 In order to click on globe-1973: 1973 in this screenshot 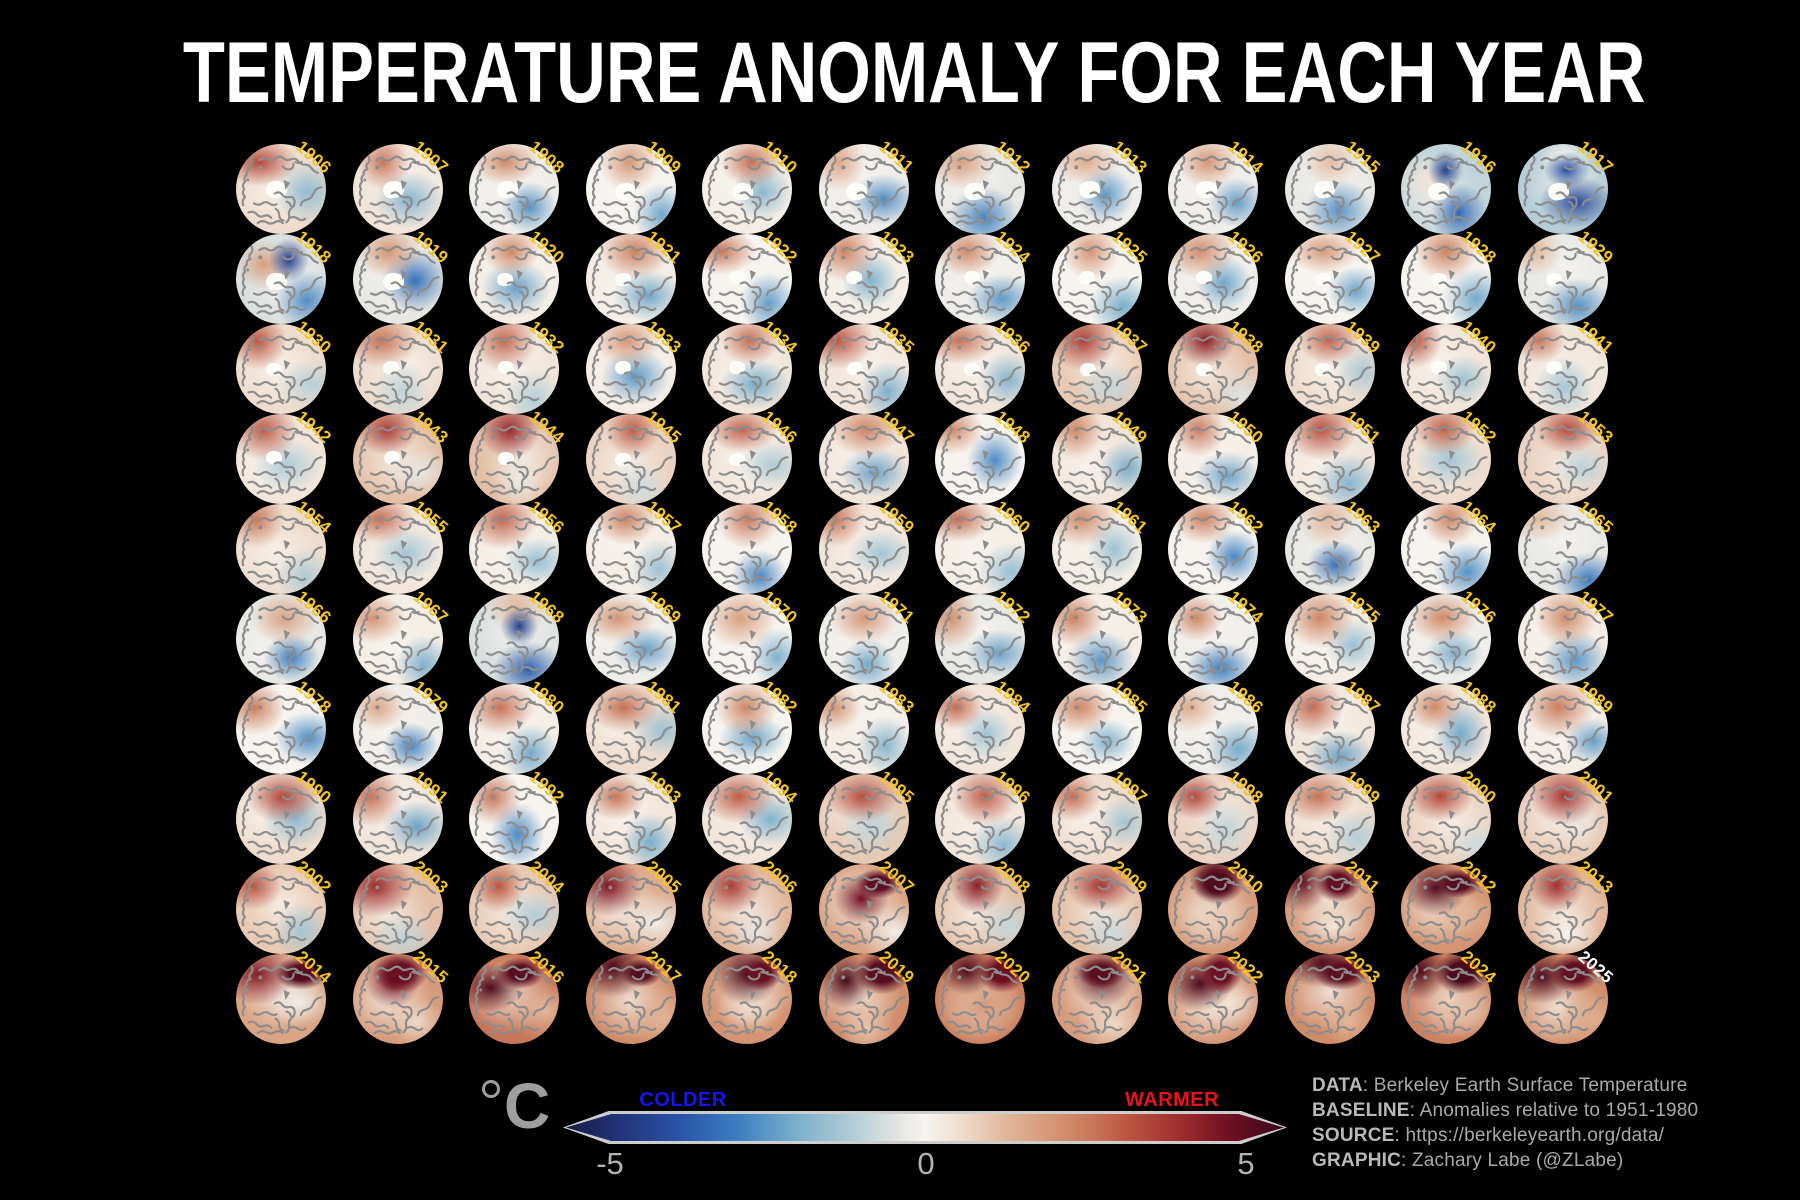, I will do `click(1101, 635)`.